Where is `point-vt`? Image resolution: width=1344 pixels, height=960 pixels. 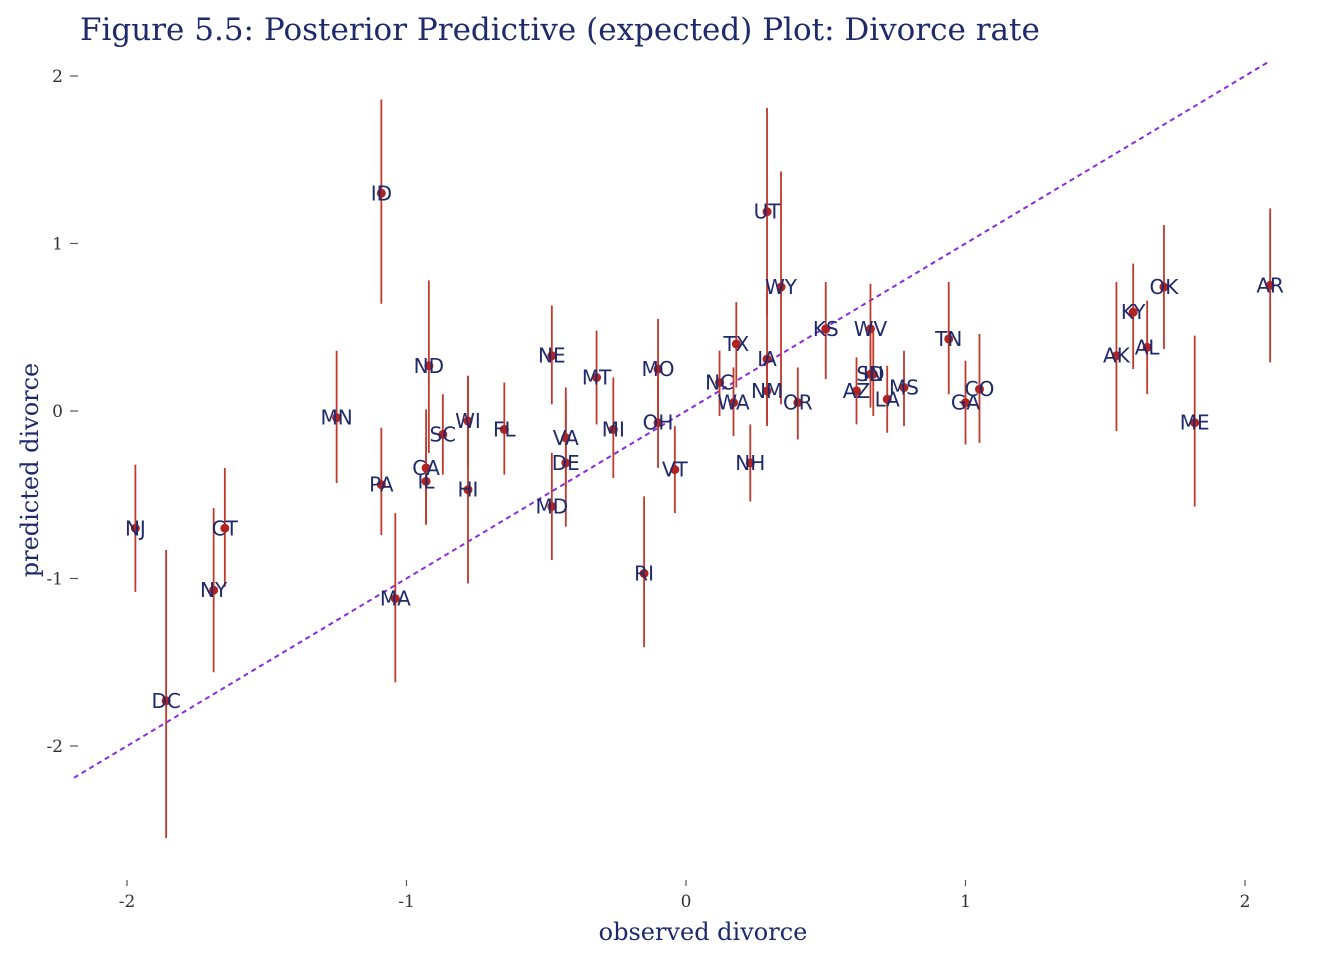
point-vt is located at coordinates (675, 470).